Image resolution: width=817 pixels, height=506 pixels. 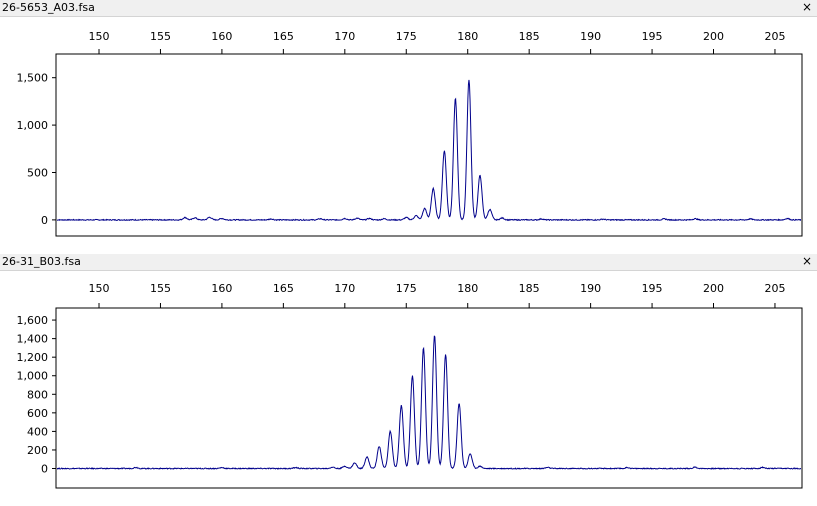 I want to click on y-tick-label: 400, so click(x=37, y=431).